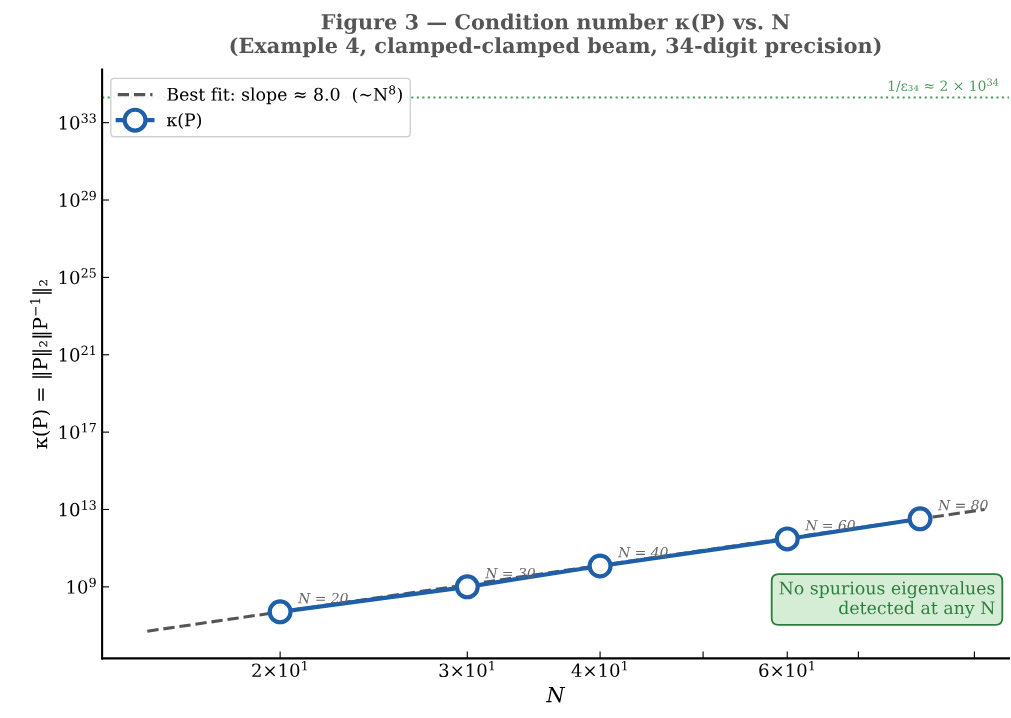 The width and height of the screenshot is (1011, 718). Describe the element at coordinates (77, 353) in the screenshot. I see `y-tick-label: 10$^{21}$` at that location.